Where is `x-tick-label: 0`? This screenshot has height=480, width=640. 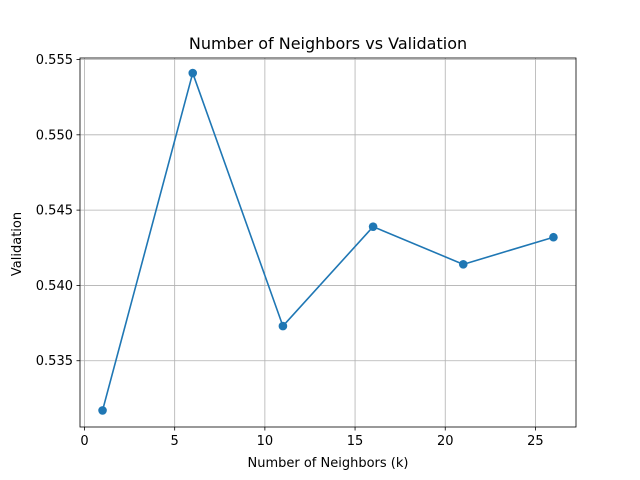 x-tick-label: 0 is located at coordinates (84, 441).